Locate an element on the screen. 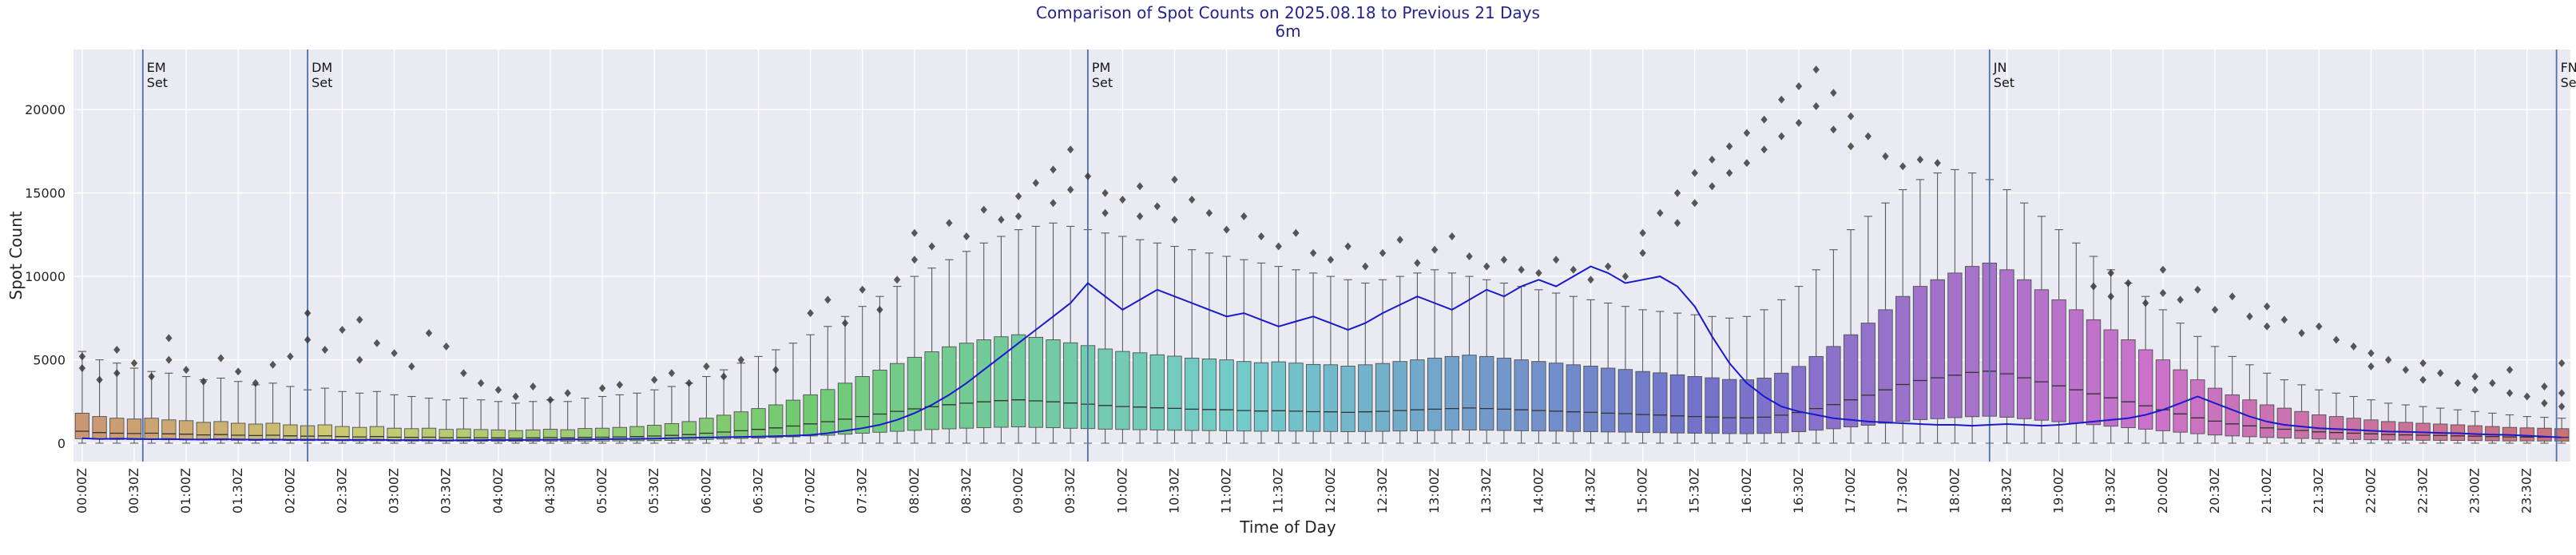  x-tick-label: 21:30Z is located at coordinates (2318, 491).